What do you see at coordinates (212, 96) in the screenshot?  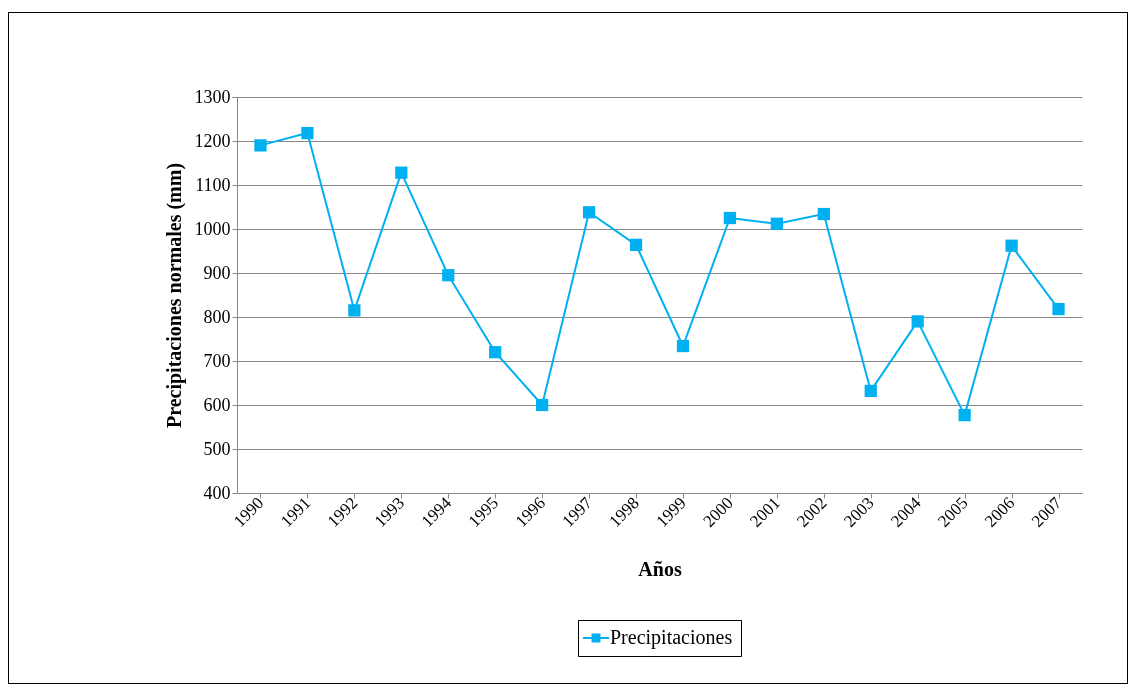 I see `y-tick-label: 1300` at bounding box center [212, 96].